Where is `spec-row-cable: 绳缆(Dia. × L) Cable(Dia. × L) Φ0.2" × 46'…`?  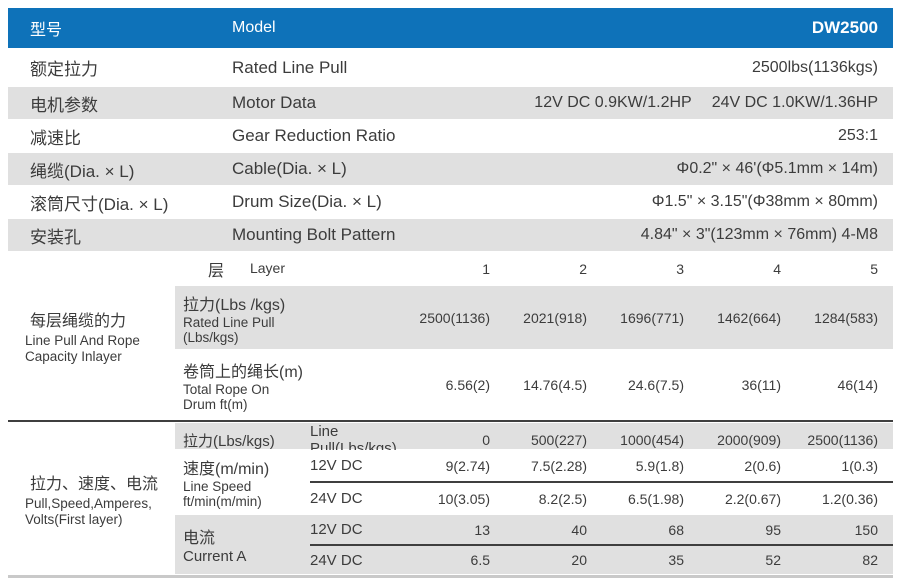
spec-row-cable: 绳缆(Dia. × L) Cable(Dia. × L) Φ0.2" × 46'… is located at coordinates (450, 169).